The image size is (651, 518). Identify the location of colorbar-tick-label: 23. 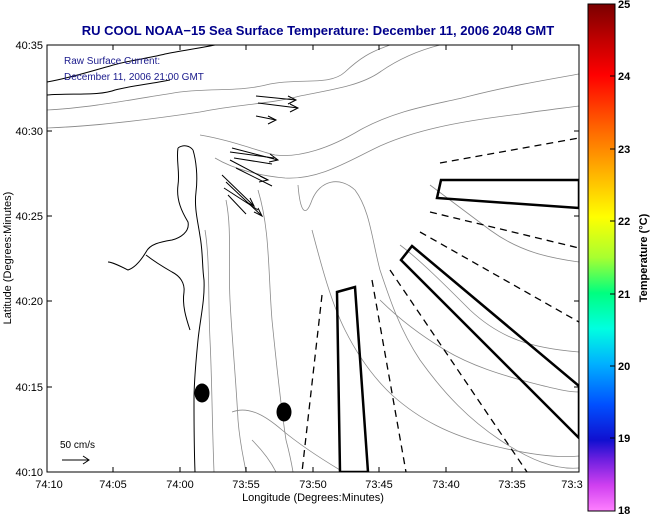
(624, 150).